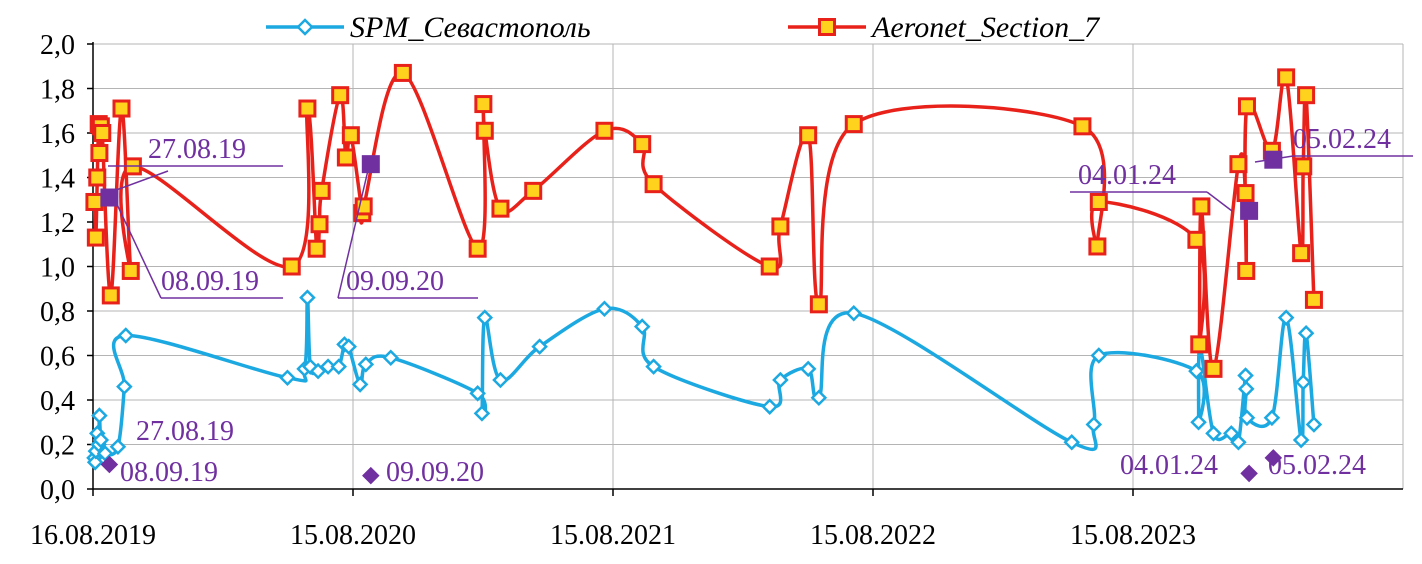 Image resolution: width=1422 pixels, height=564 pixels. I want to click on x-tick-label: 15.08.2023, so click(1133, 535).